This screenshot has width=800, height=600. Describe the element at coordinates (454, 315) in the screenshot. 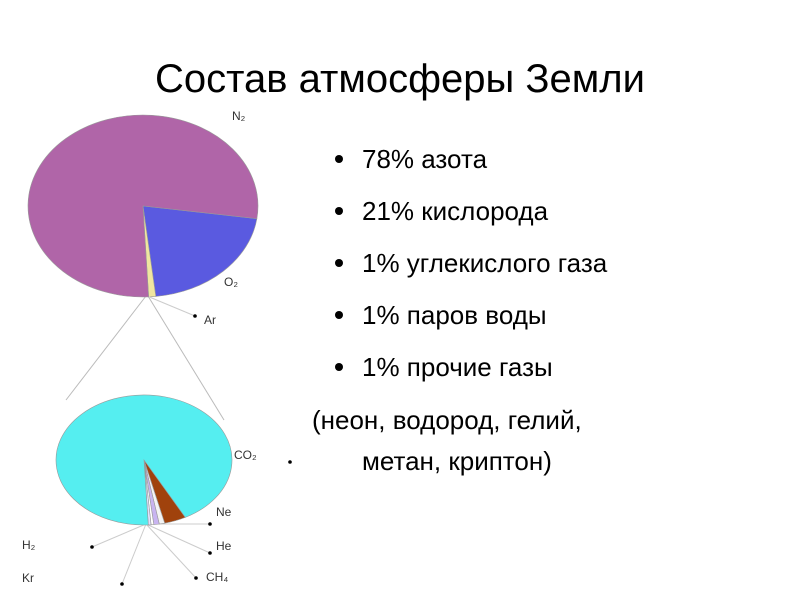

I see `bullet-text: 1% паров воды` at that location.